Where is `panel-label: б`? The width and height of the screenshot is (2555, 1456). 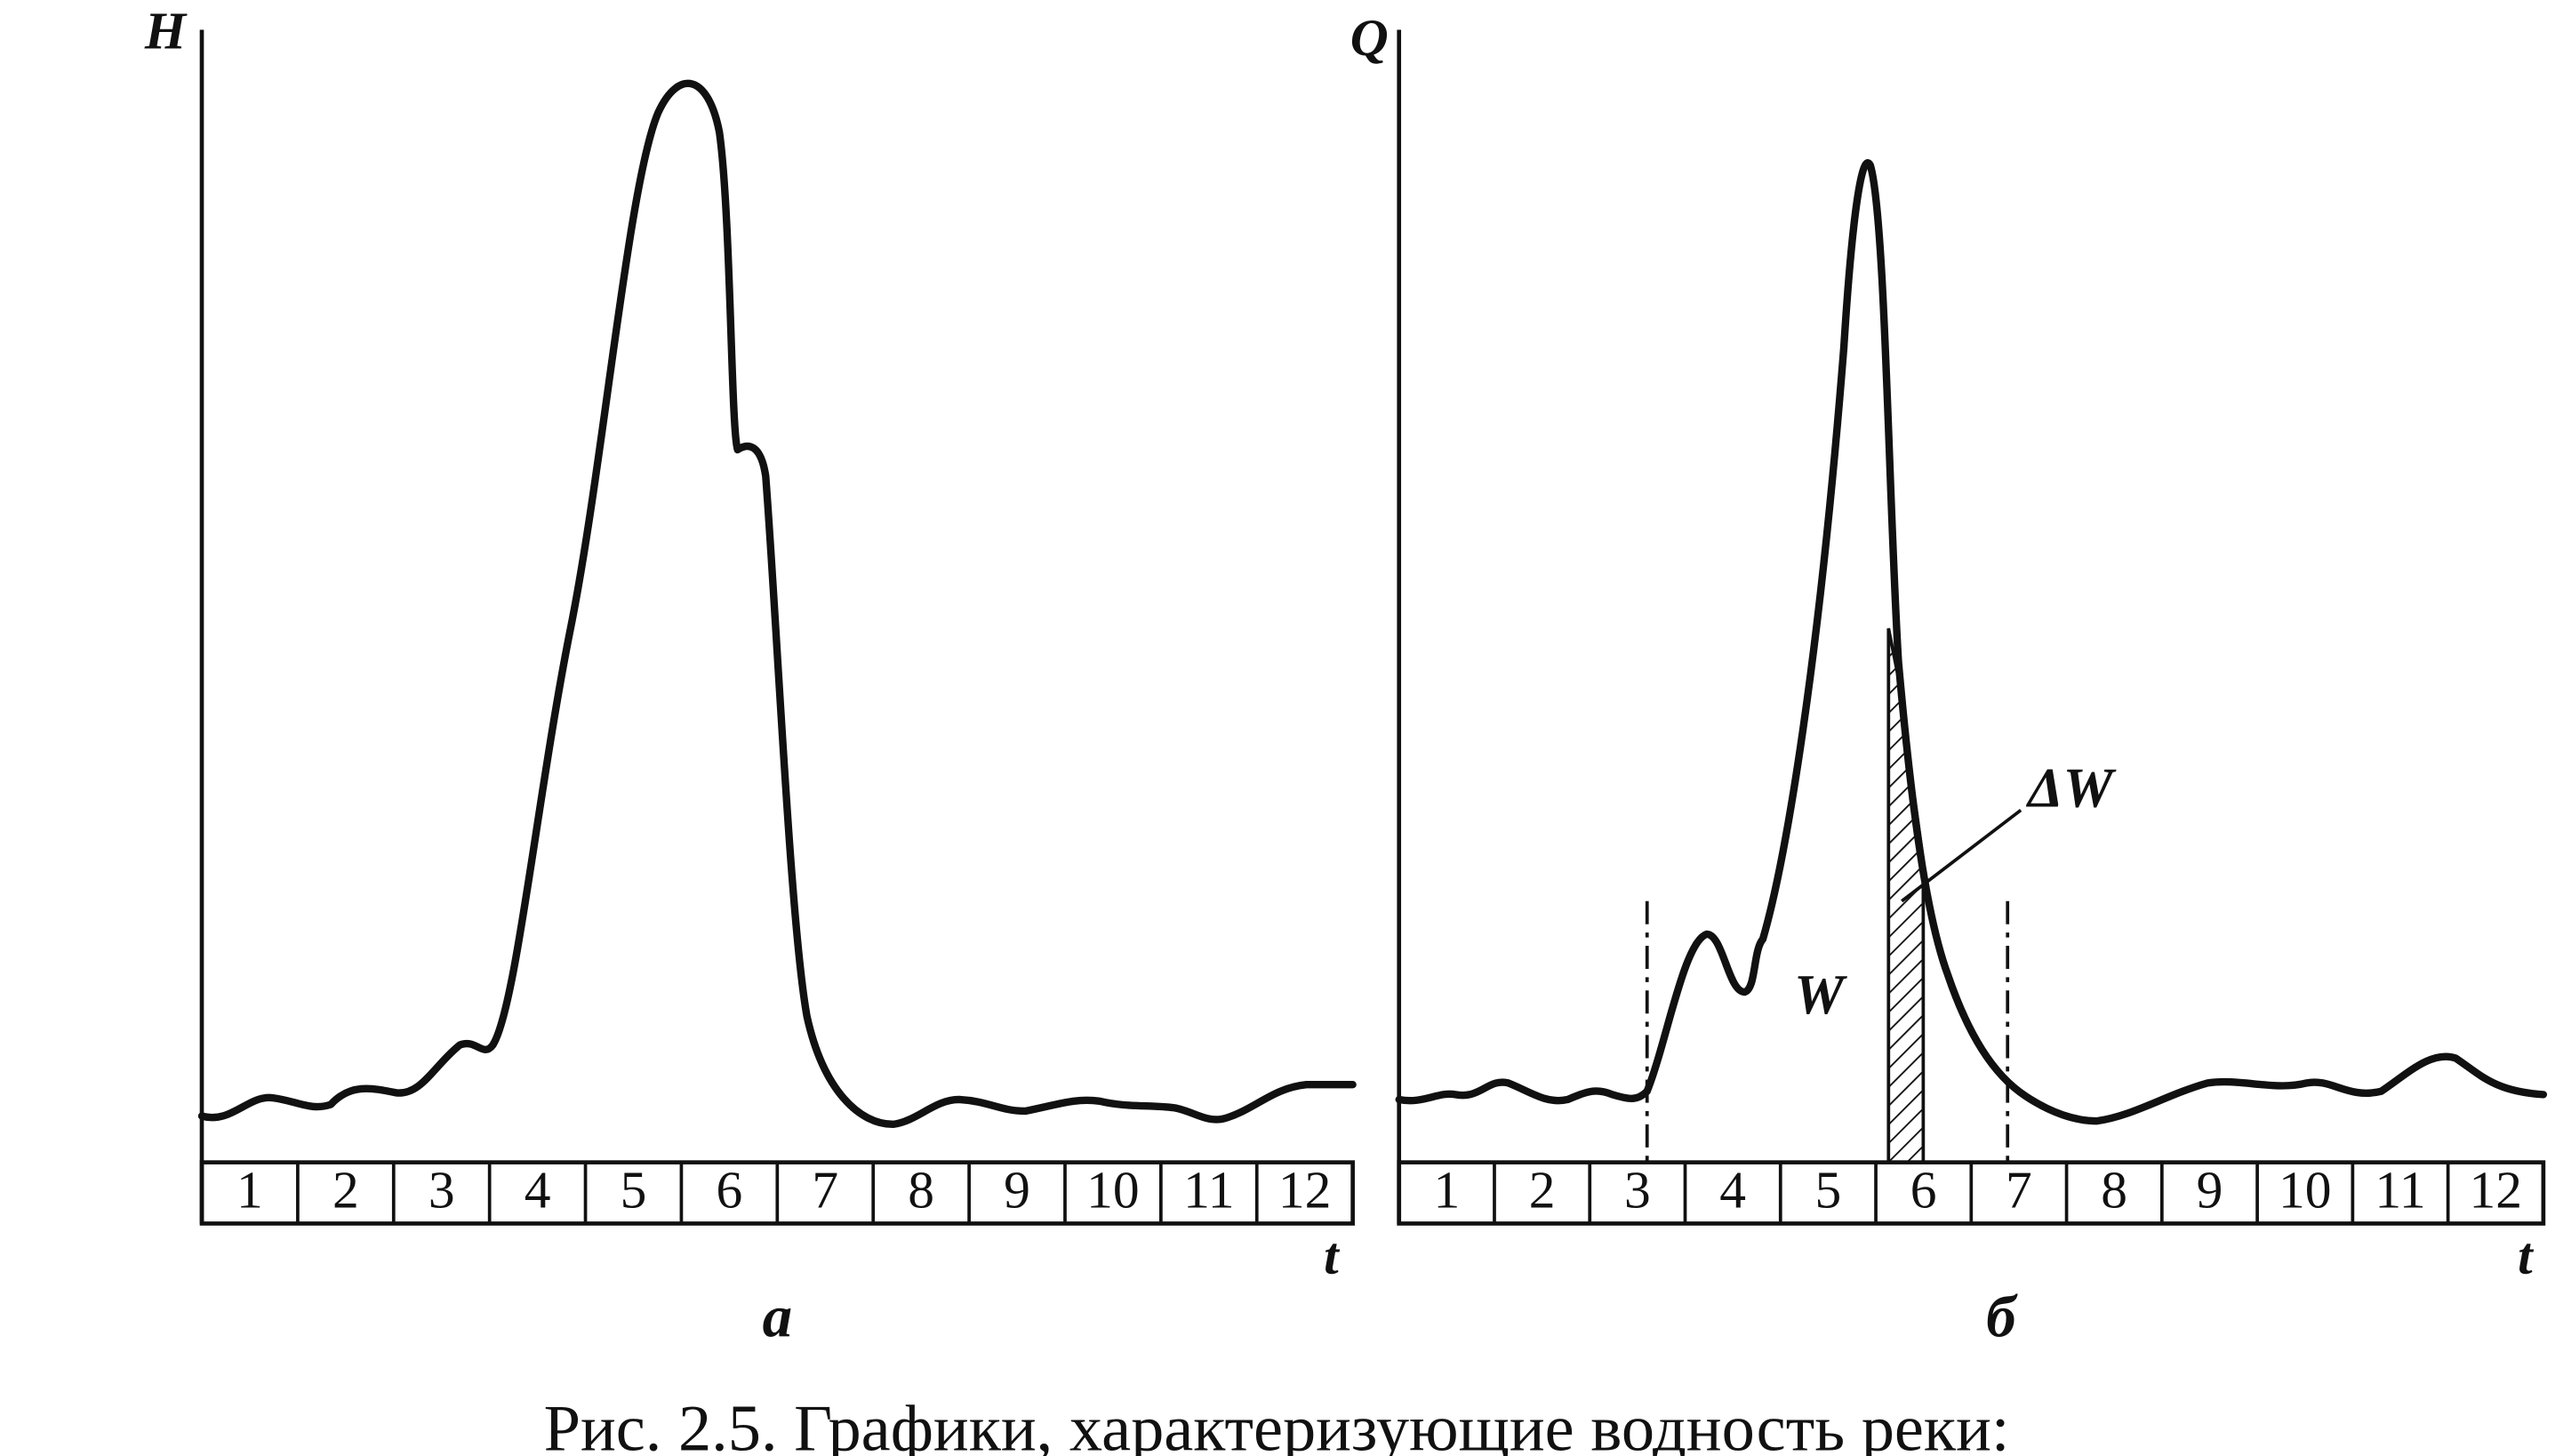 panel-label: б is located at coordinates (2002, 1316).